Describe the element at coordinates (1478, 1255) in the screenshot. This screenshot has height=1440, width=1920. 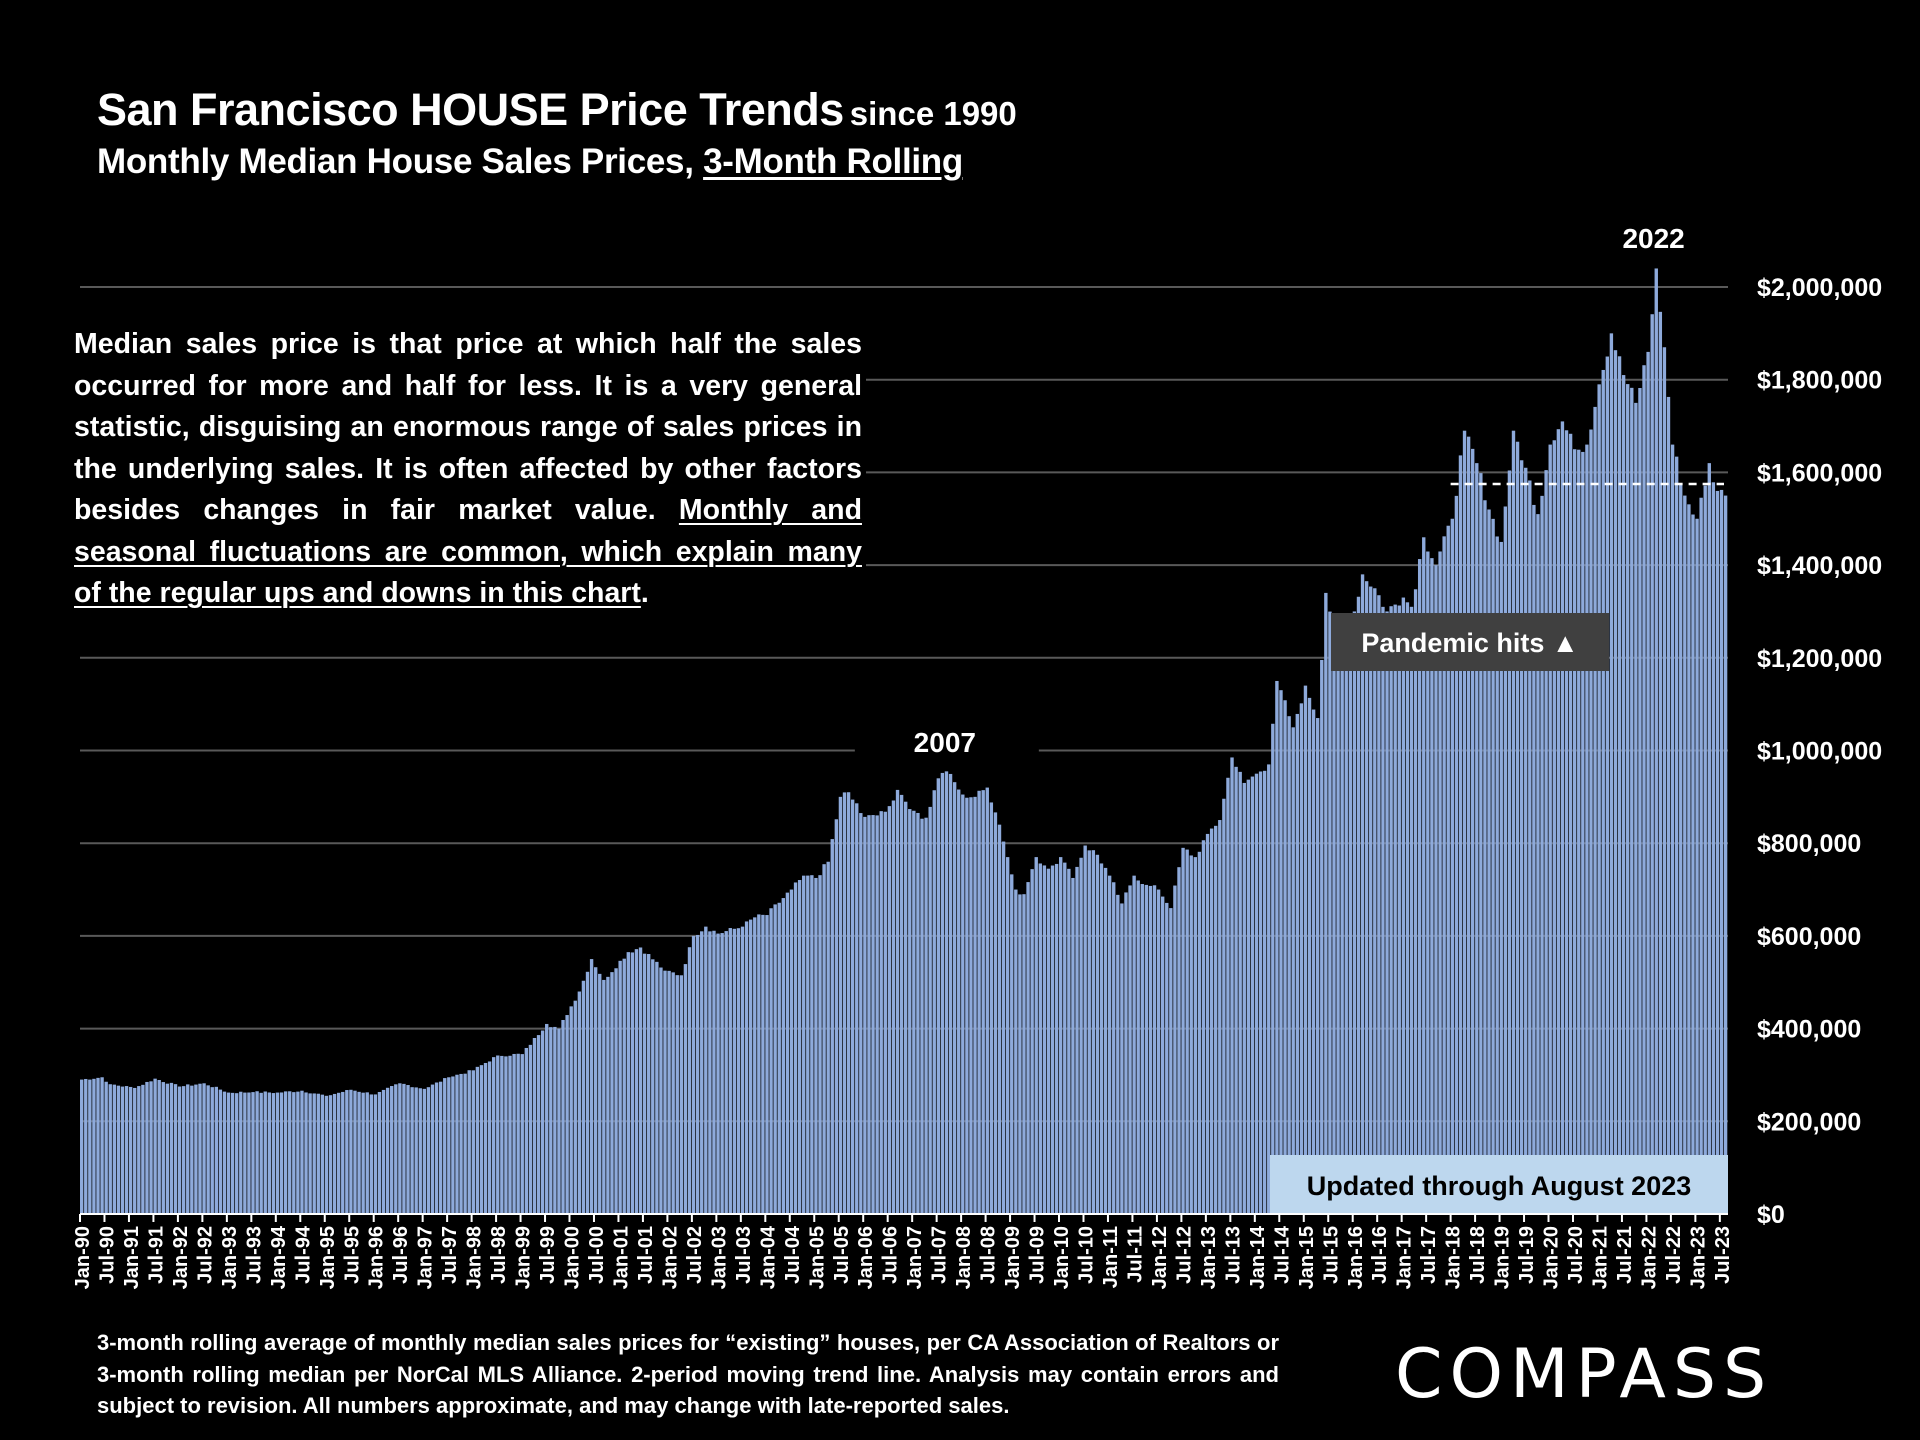
I see `x-tick-label: Jul-18` at that location.